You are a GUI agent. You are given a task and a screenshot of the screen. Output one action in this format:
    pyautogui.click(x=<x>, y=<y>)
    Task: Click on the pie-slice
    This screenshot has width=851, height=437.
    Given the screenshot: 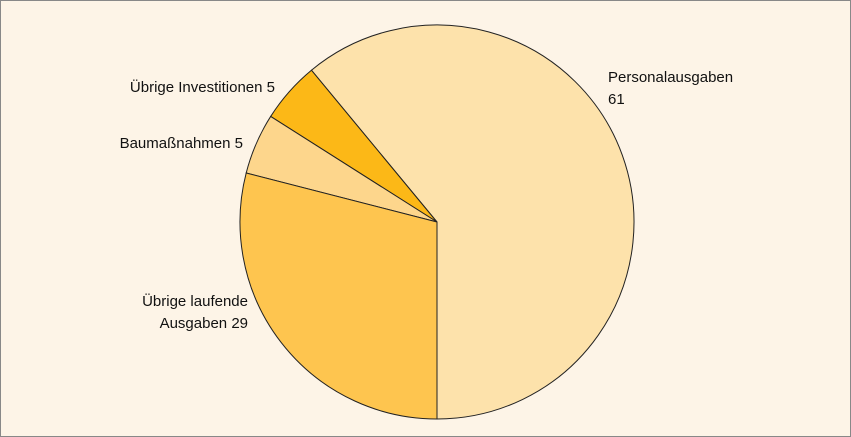 What is the action you would take?
    pyautogui.click(x=338, y=296)
    